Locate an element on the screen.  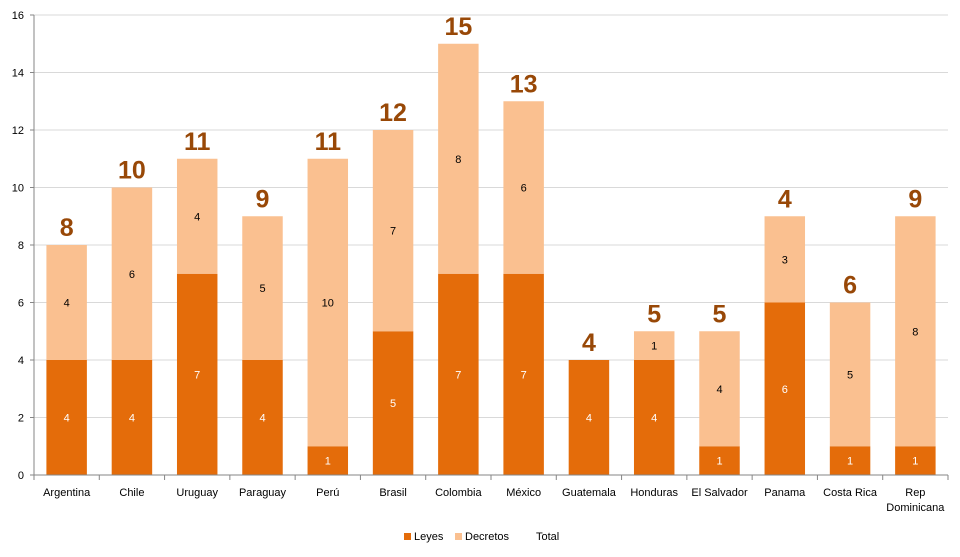
bar-value-label: 10 is located at coordinates (328, 304).